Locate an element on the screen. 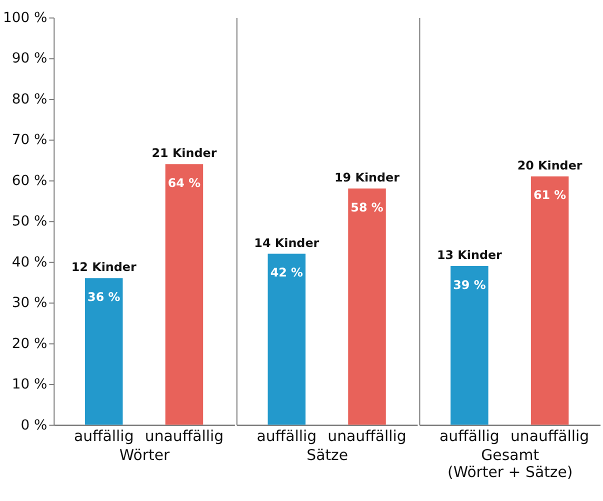 The width and height of the screenshot is (603, 501). x-axis-title: Wörter is located at coordinates (145, 455).